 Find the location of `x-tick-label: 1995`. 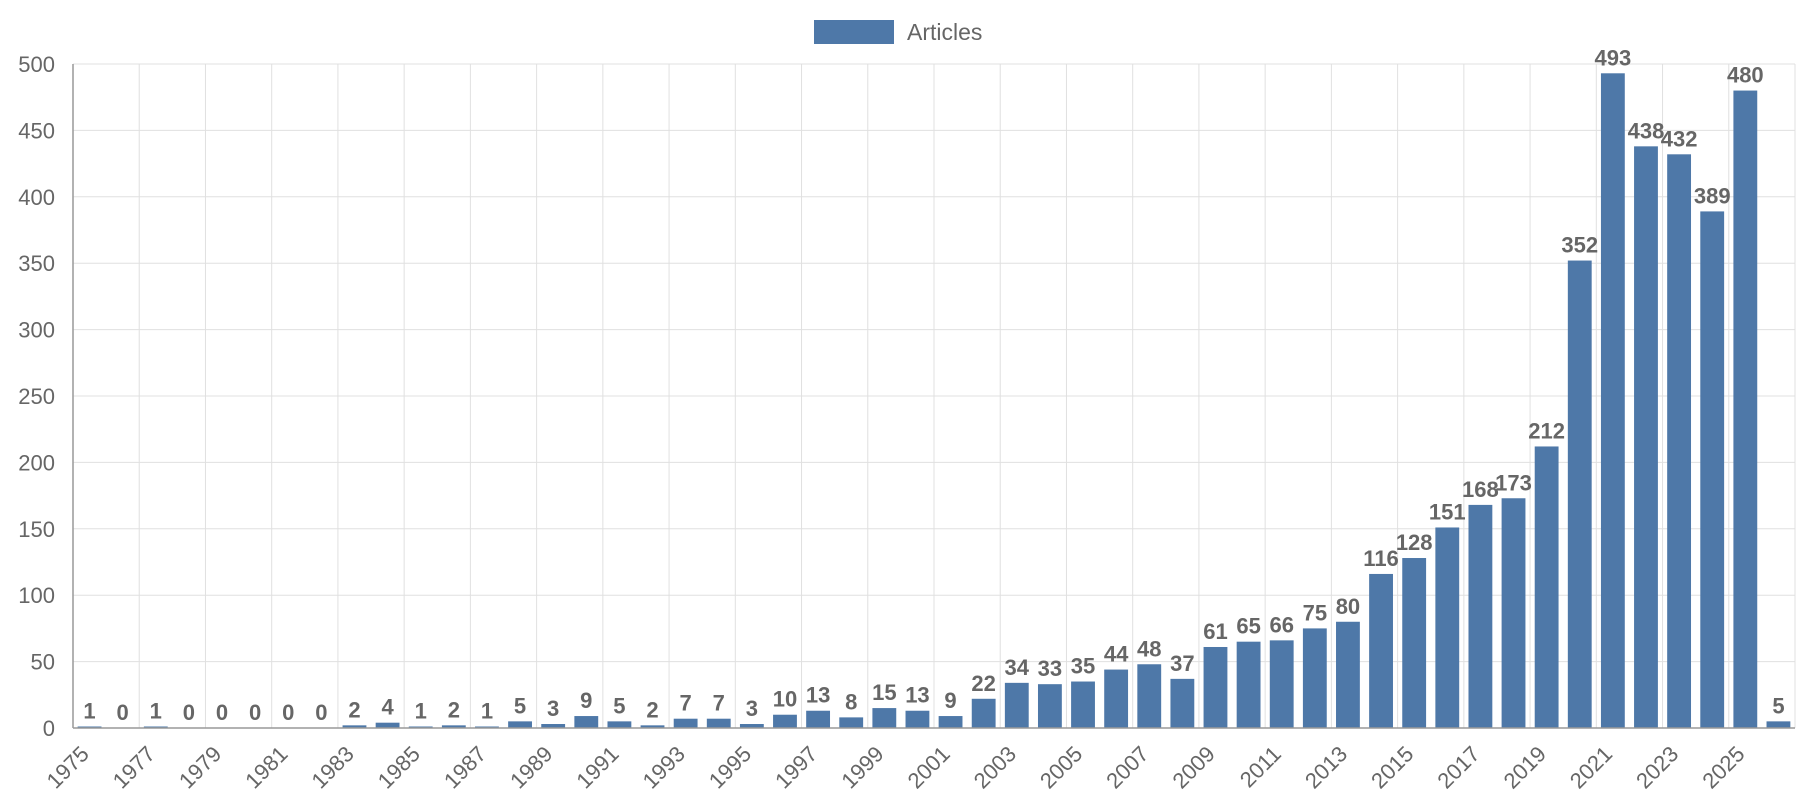

x-tick-label: 1995 is located at coordinates (730, 767).